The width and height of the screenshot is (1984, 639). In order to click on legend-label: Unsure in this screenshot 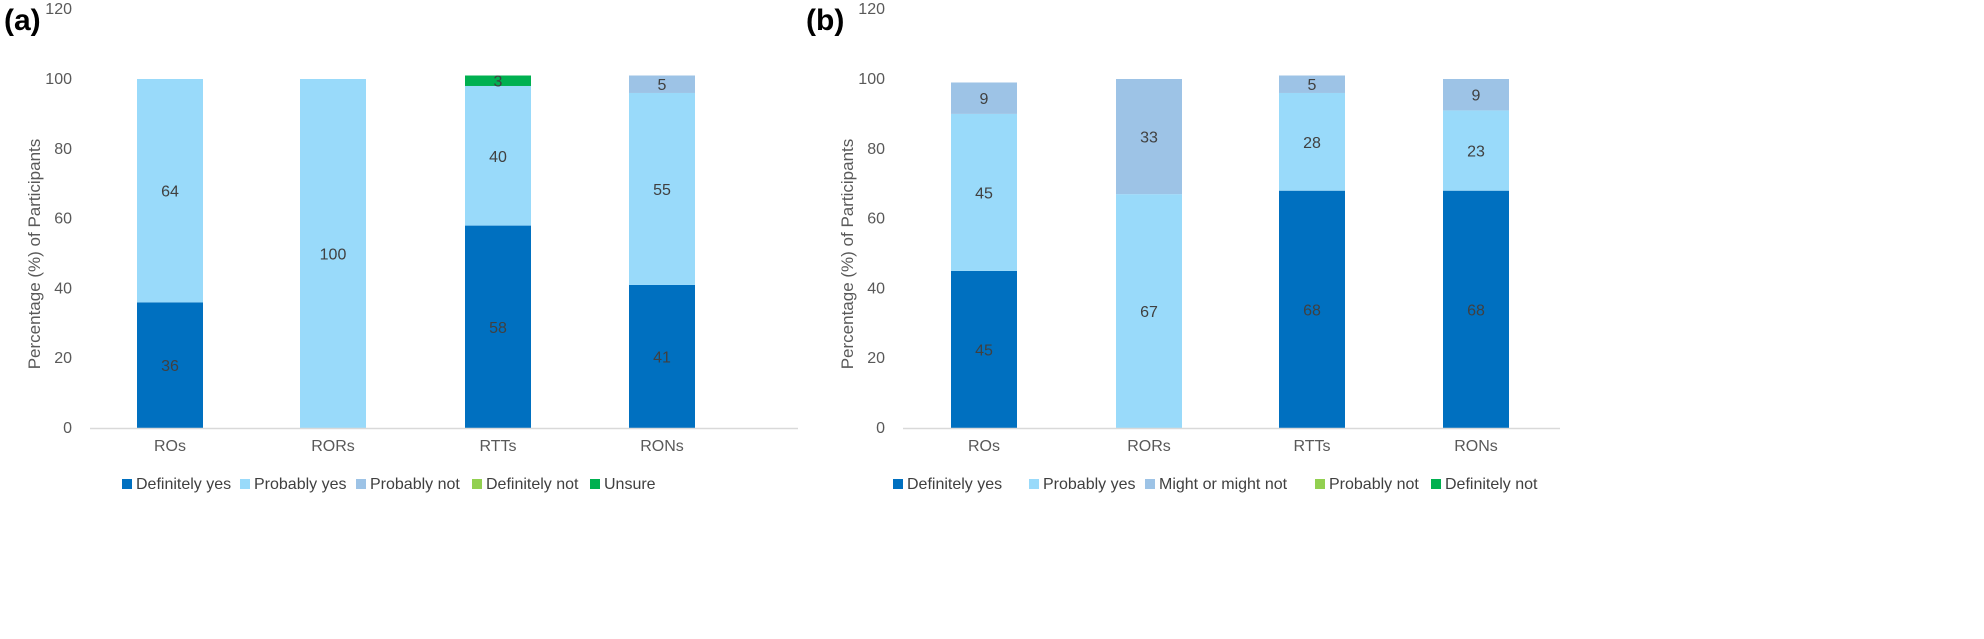, I will do `click(630, 484)`.